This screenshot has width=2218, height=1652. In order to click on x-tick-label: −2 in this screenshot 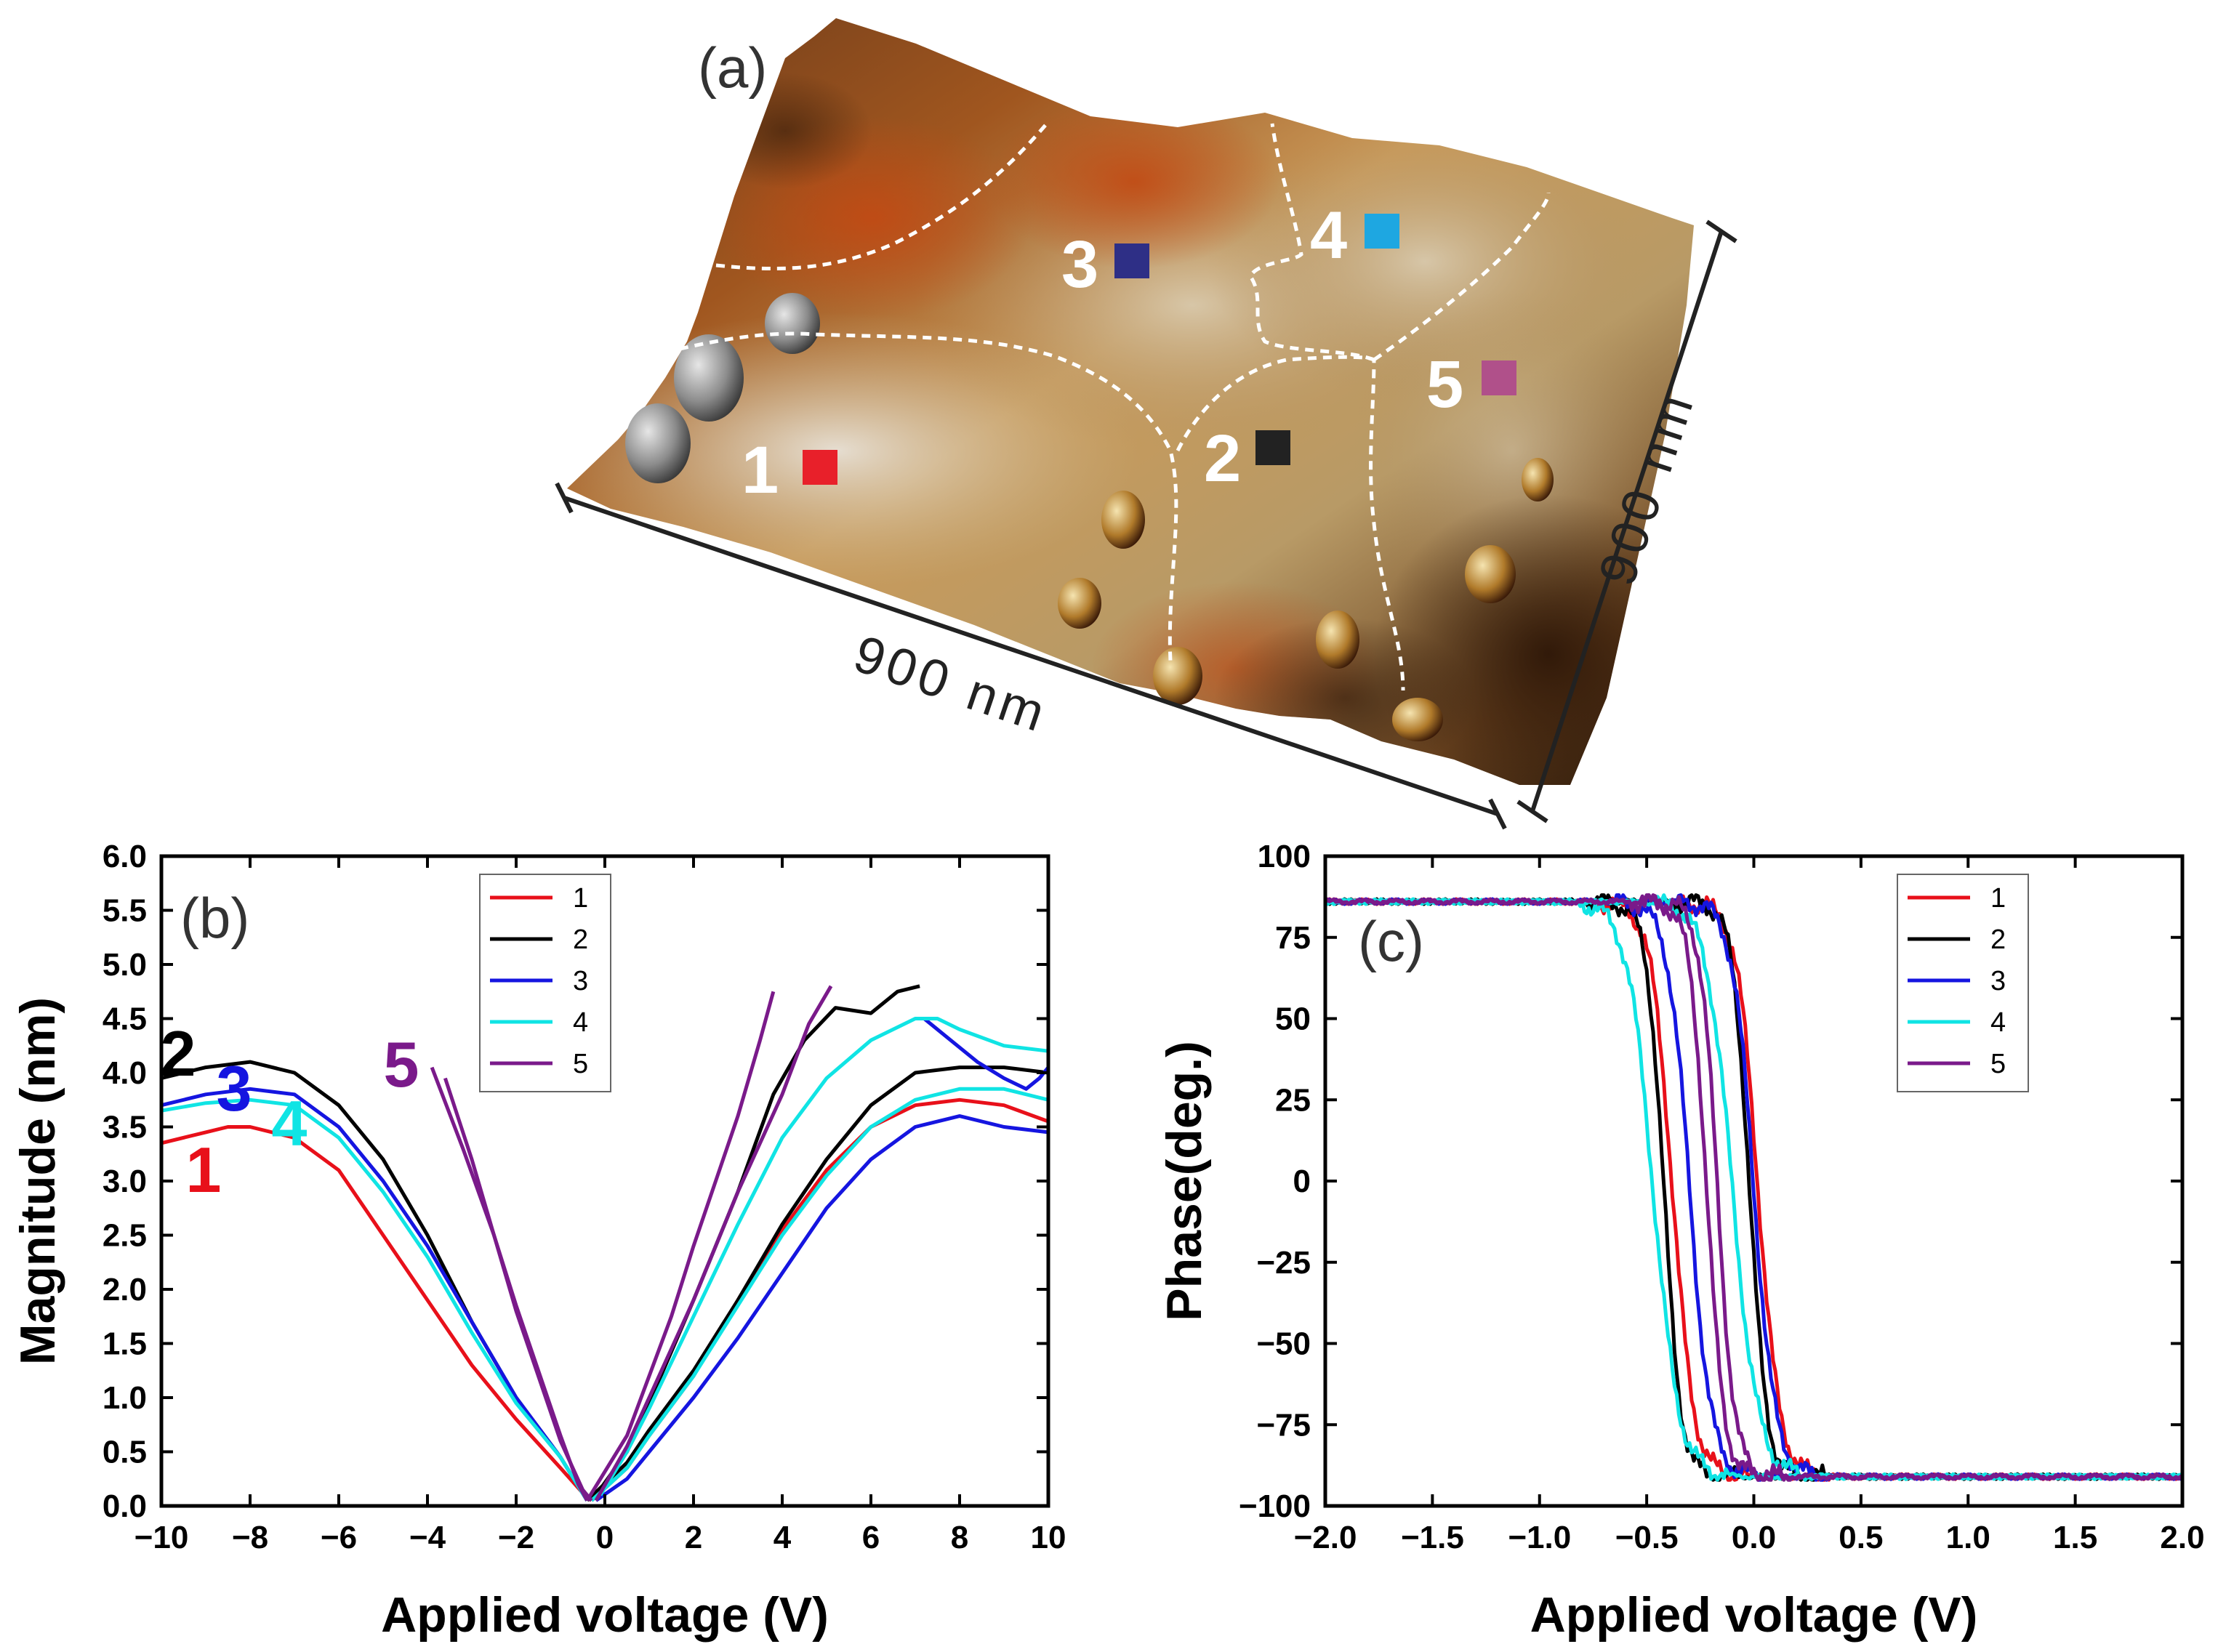, I will do `click(516, 1537)`.